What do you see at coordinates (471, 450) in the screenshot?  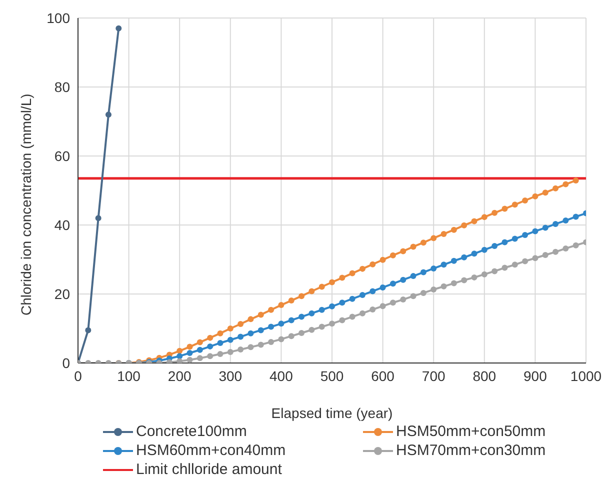 I see `legend-label: HSM70mm+con30mm` at bounding box center [471, 450].